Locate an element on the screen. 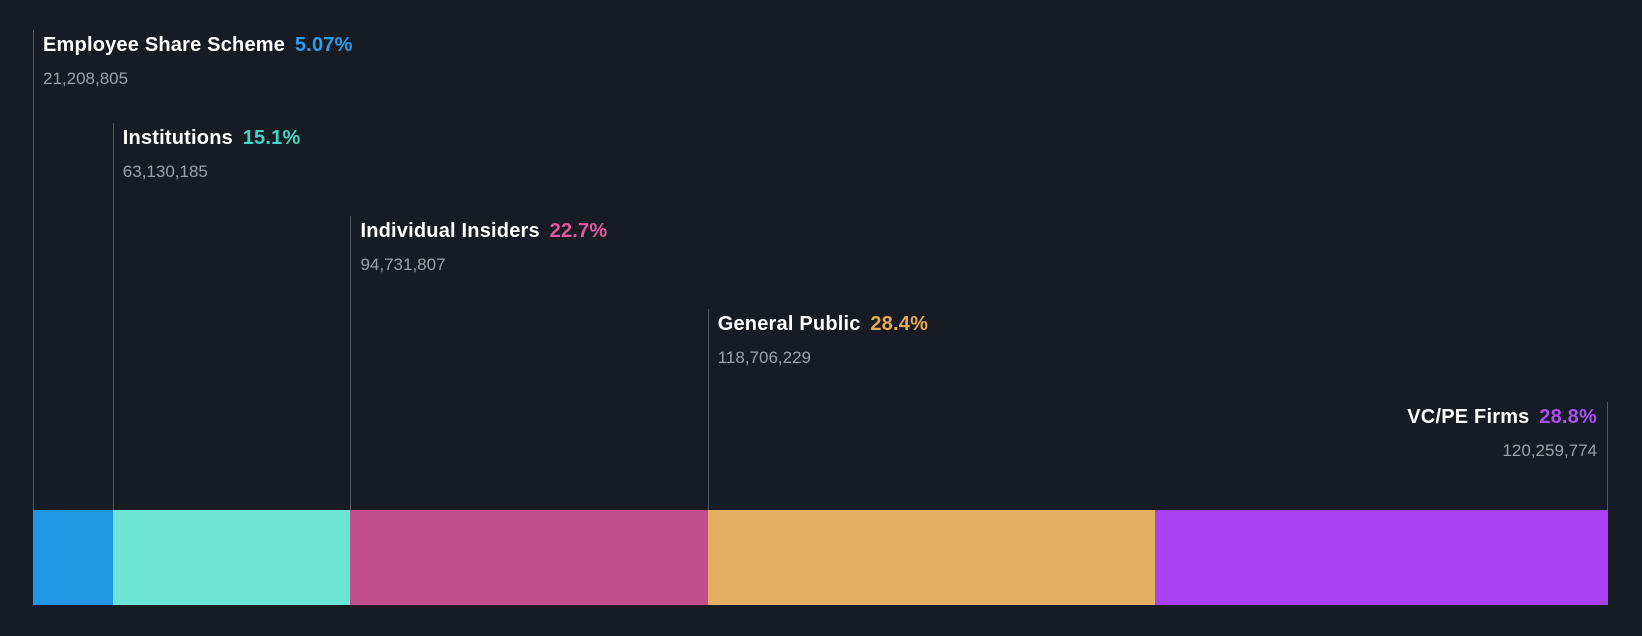 The image size is (1642, 636). bar-segment-individual-insiders is located at coordinates (529, 557).